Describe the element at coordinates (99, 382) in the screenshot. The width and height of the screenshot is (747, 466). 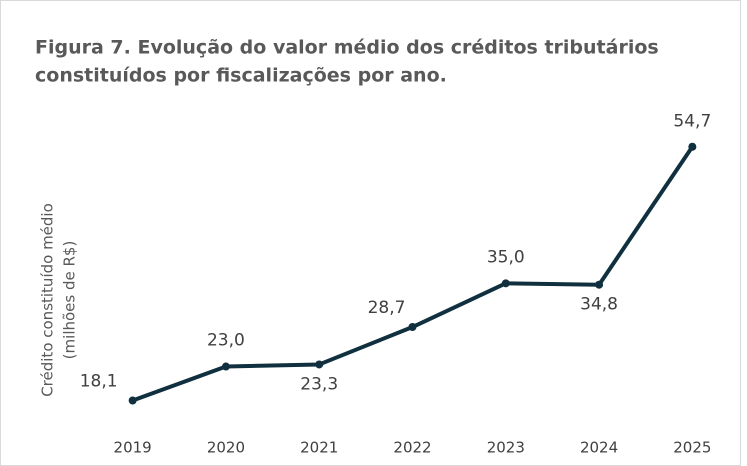
I see `data-label: 18,1` at that location.